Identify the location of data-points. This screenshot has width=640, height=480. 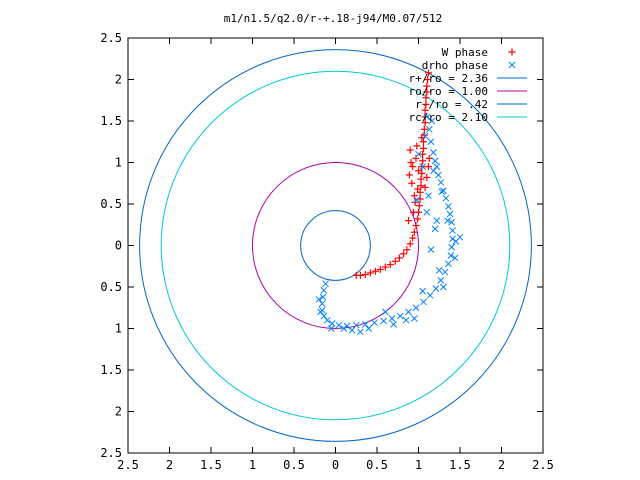
(389, 202).